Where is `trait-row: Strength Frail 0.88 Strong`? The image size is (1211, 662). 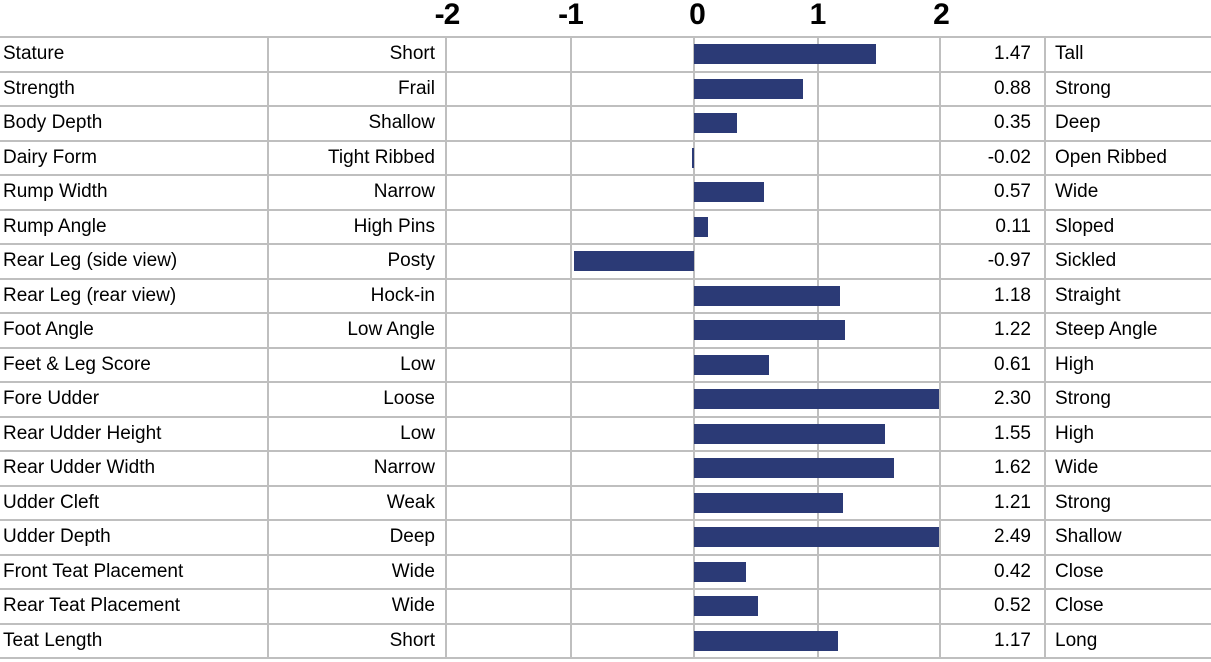 trait-row: Strength Frail 0.88 Strong is located at coordinates (605, 89).